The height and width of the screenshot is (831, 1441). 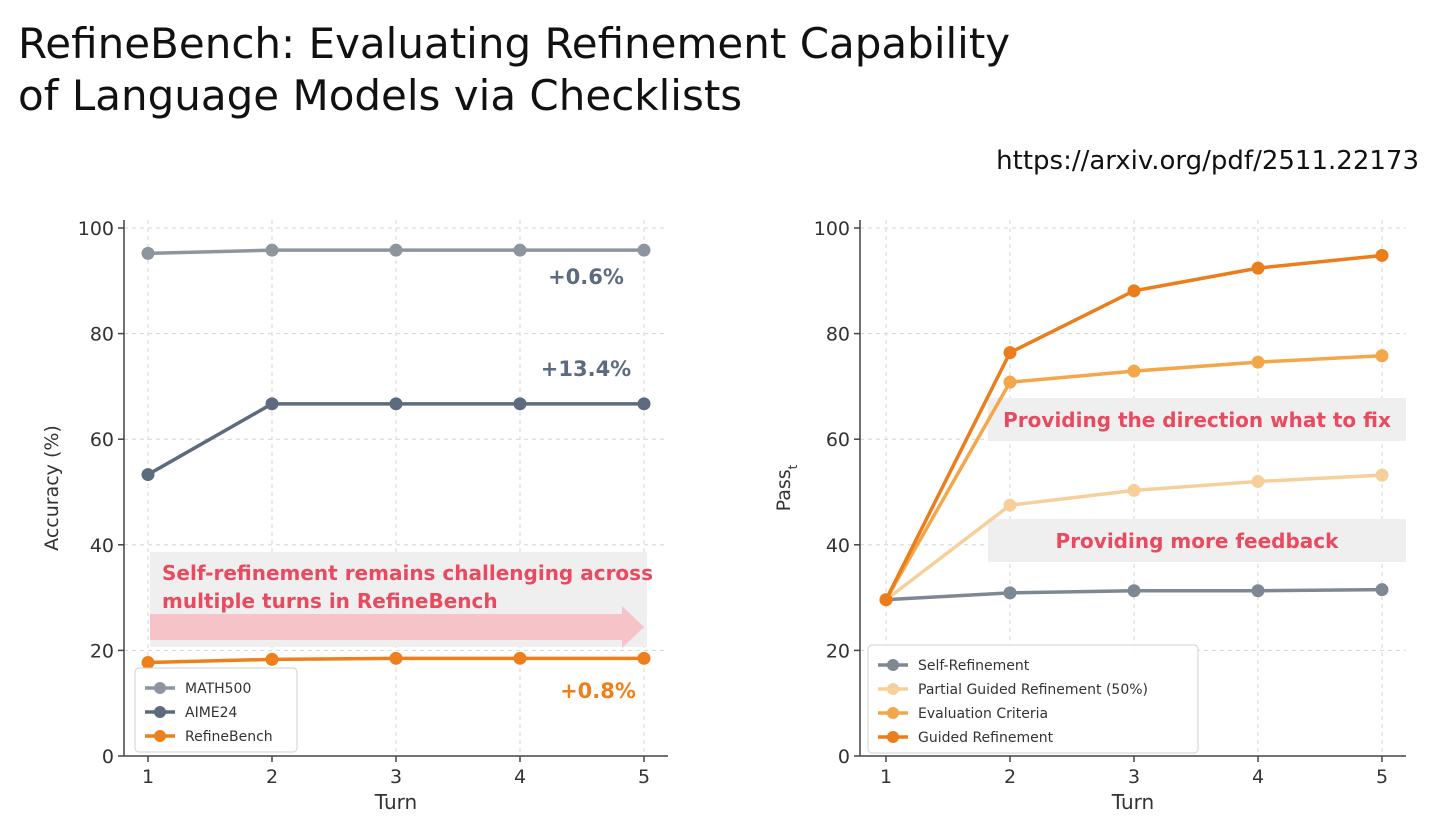 What do you see at coordinates (148, 777) in the screenshot?
I see `left-x-tick-label: 1` at bounding box center [148, 777].